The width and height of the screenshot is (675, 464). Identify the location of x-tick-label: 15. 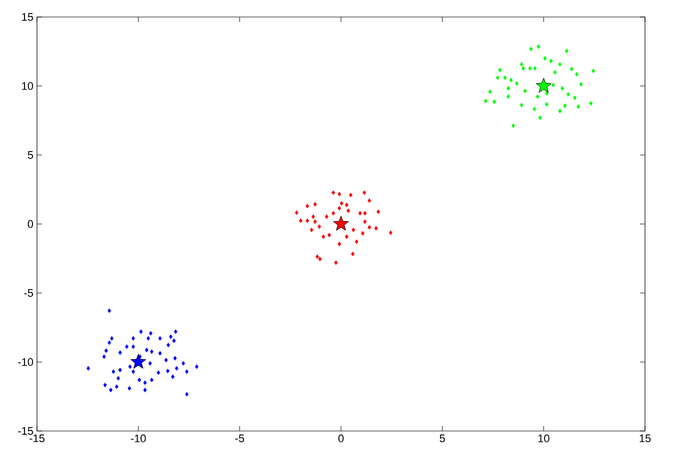
(645, 438).